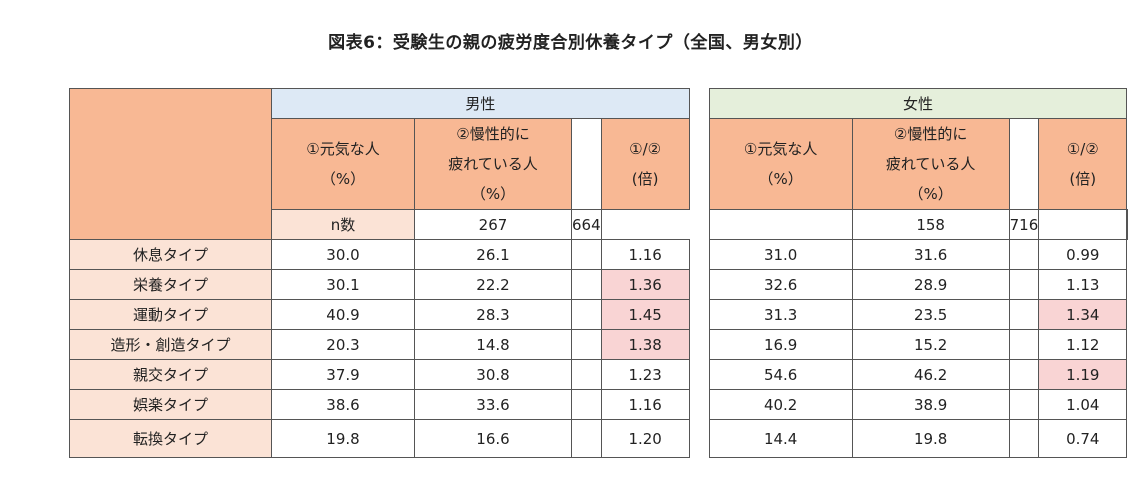 The width and height of the screenshot is (1141, 497). I want to click on female-genki-cell: 40.2, so click(780, 404).